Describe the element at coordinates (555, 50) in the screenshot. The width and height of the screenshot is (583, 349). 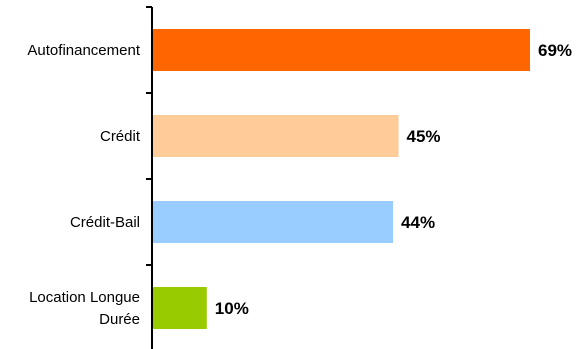
I see `value-label-0: 69%` at that location.